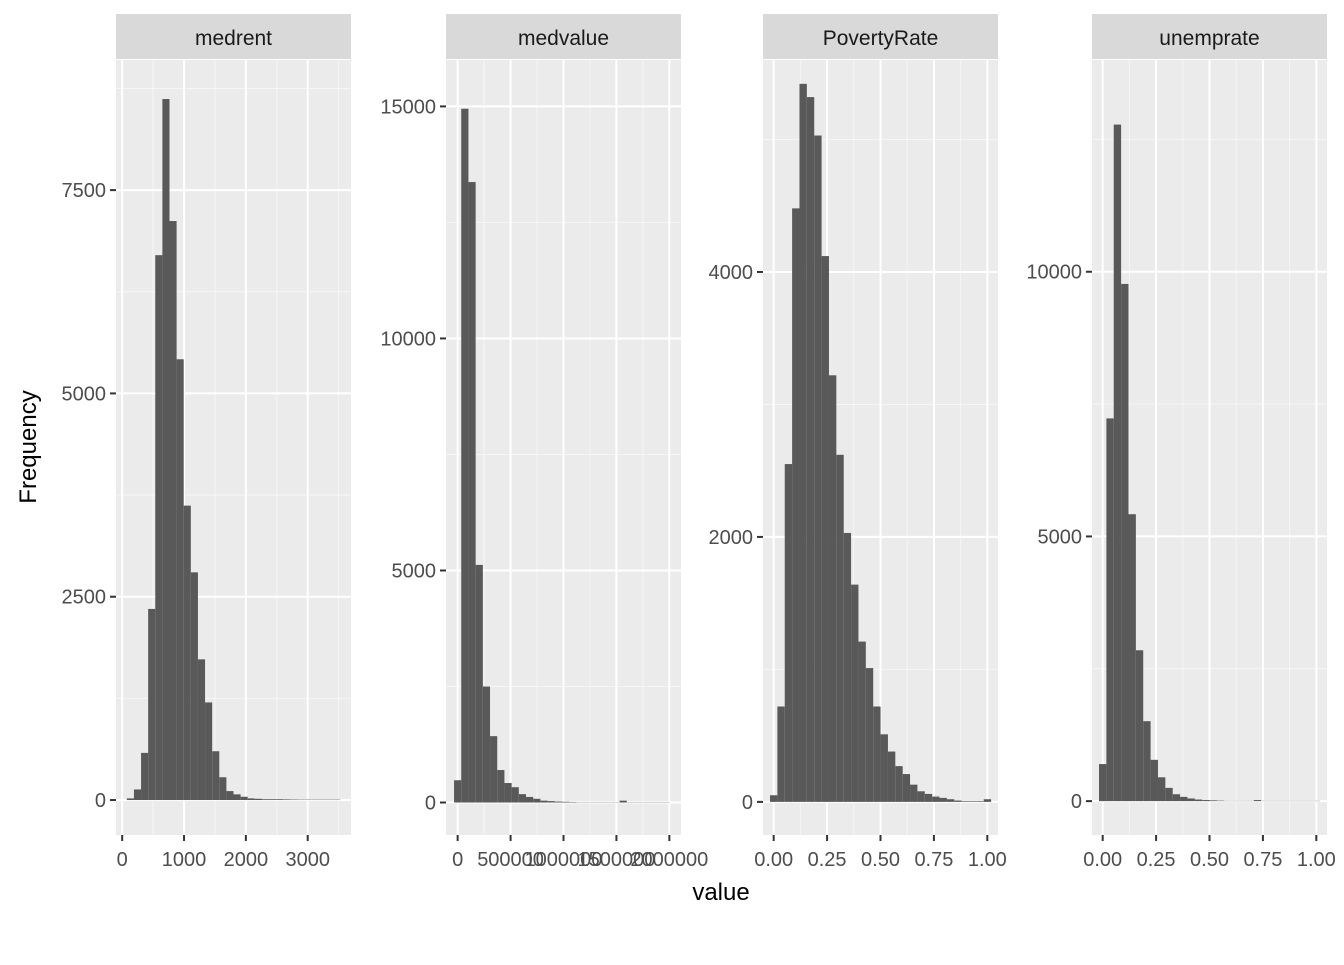 Image resolution: width=1344 pixels, height=965 pixels. I want to click on x-axis-title: value, so click(720, 892).